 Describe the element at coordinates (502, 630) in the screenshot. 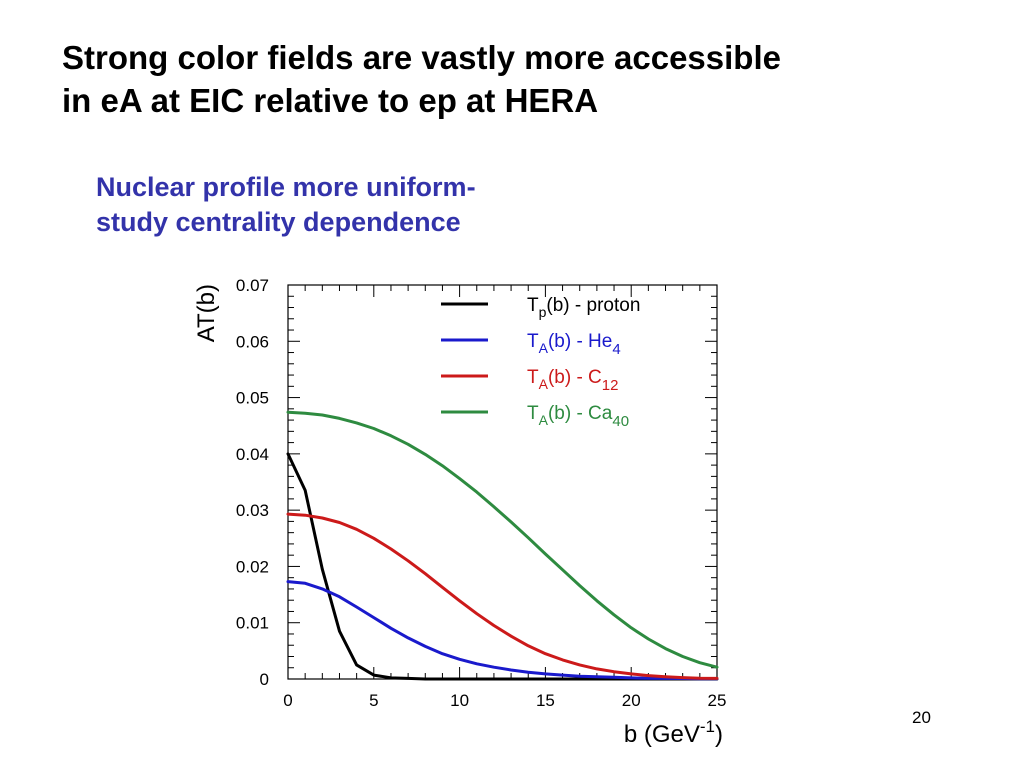

I see `series-line-He4` at that location.